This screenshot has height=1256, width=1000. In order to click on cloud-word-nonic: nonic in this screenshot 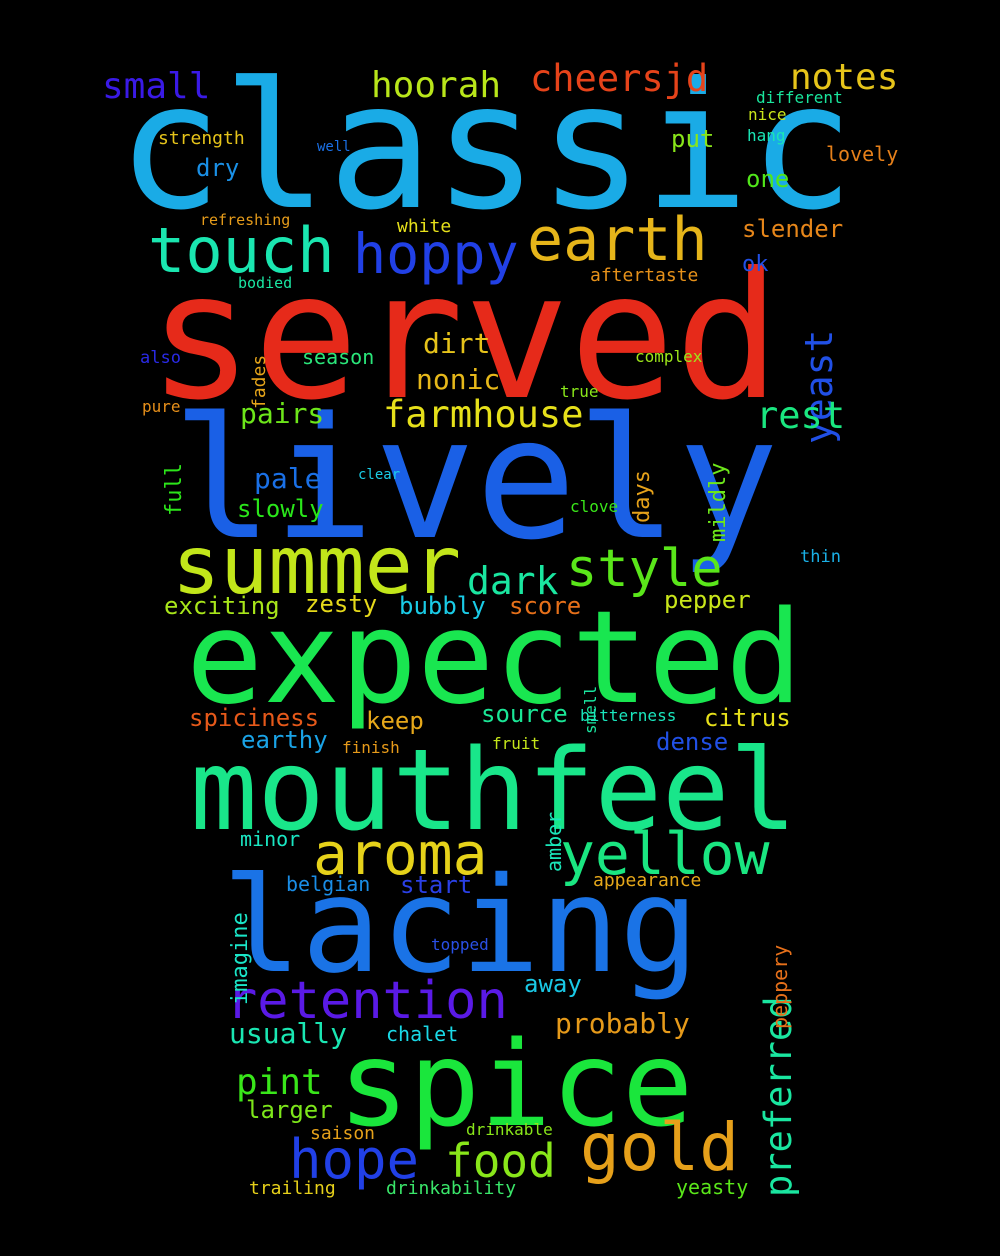, I will do `click(458, 379)`.